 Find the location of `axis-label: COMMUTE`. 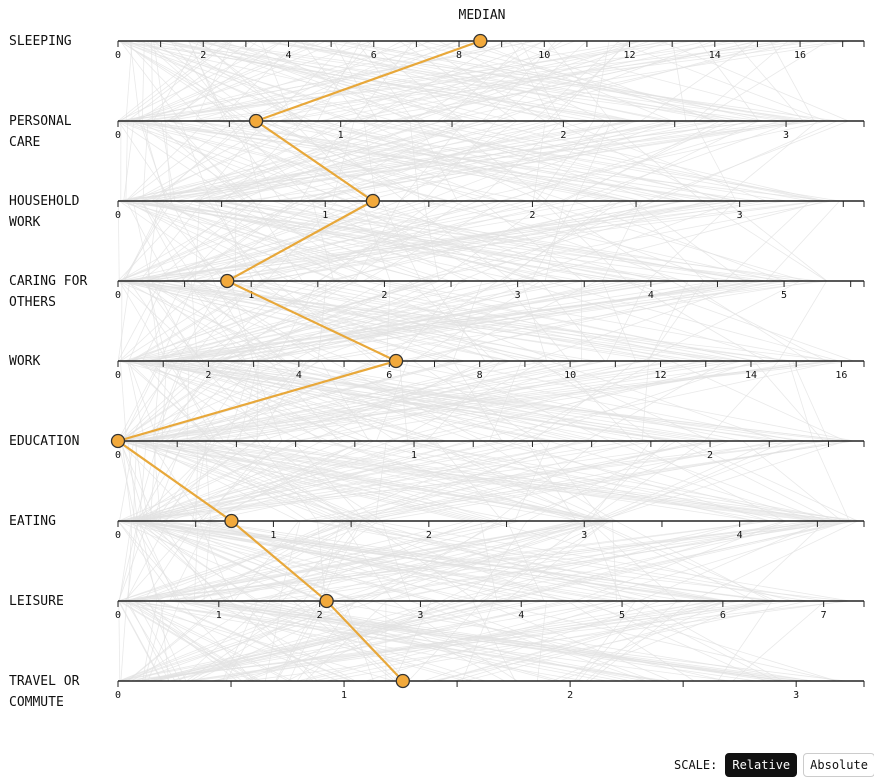

axis-label: COMMUTE is located at coordinates (36, 702).